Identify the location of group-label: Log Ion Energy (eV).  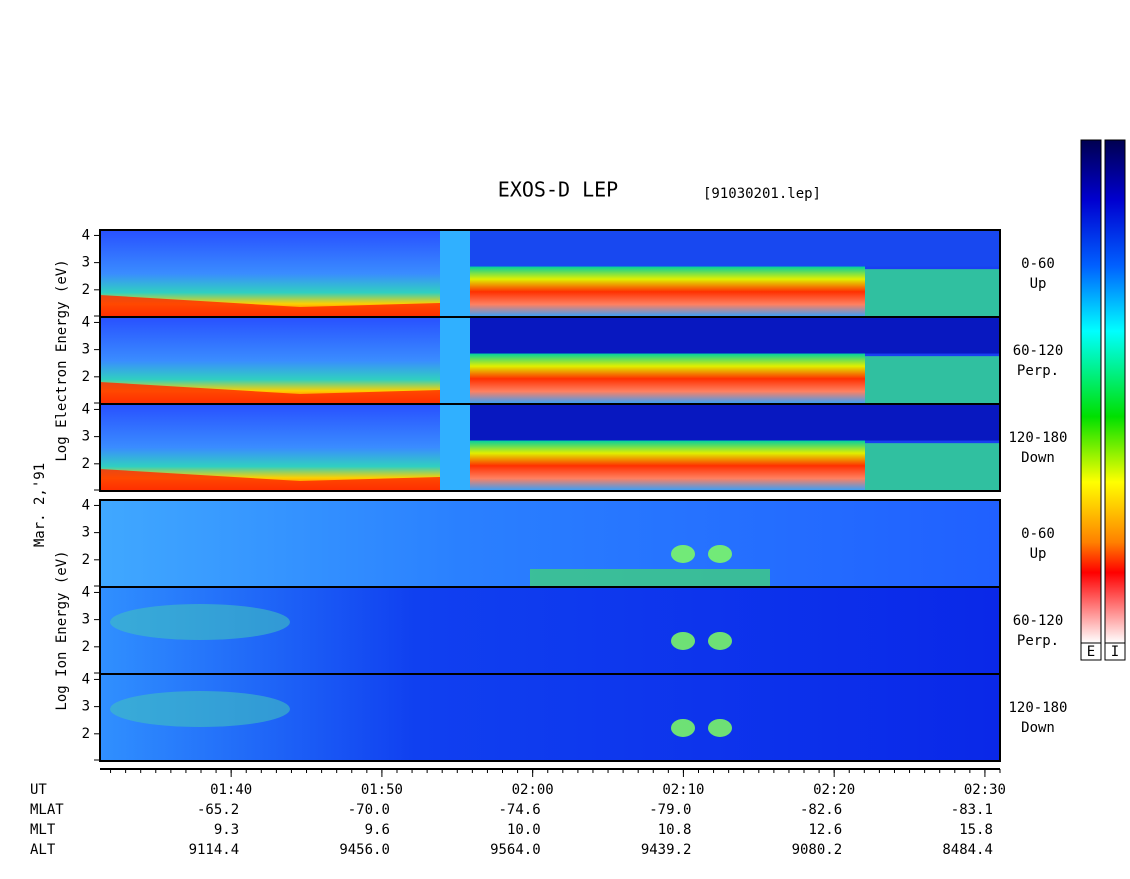
(62, 630).